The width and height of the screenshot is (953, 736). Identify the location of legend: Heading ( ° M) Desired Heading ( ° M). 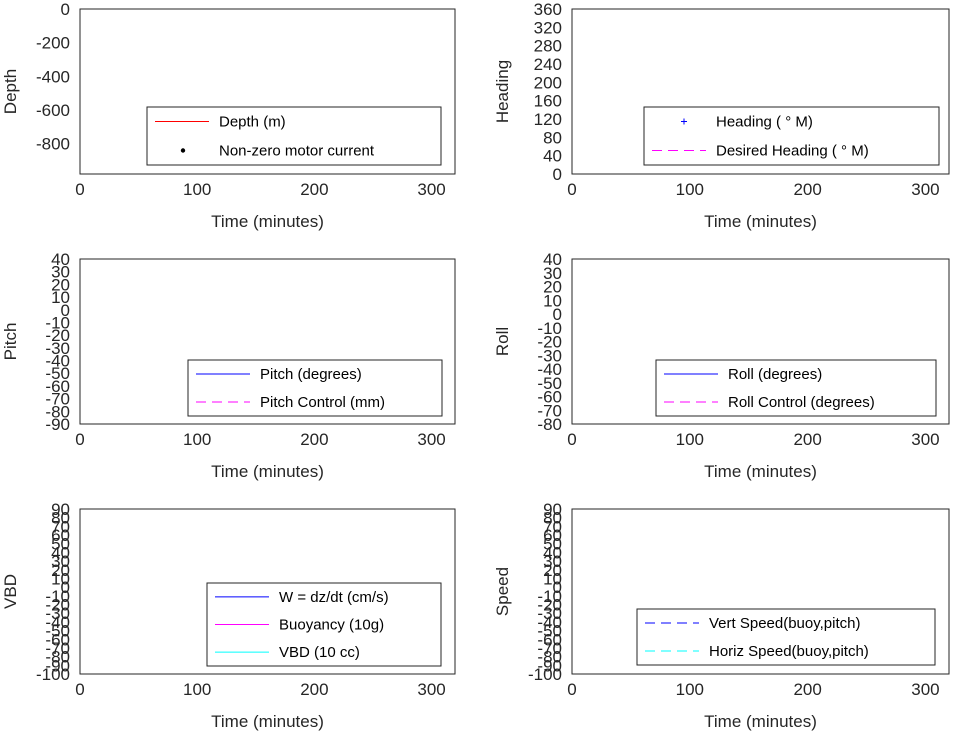
(791, 136).